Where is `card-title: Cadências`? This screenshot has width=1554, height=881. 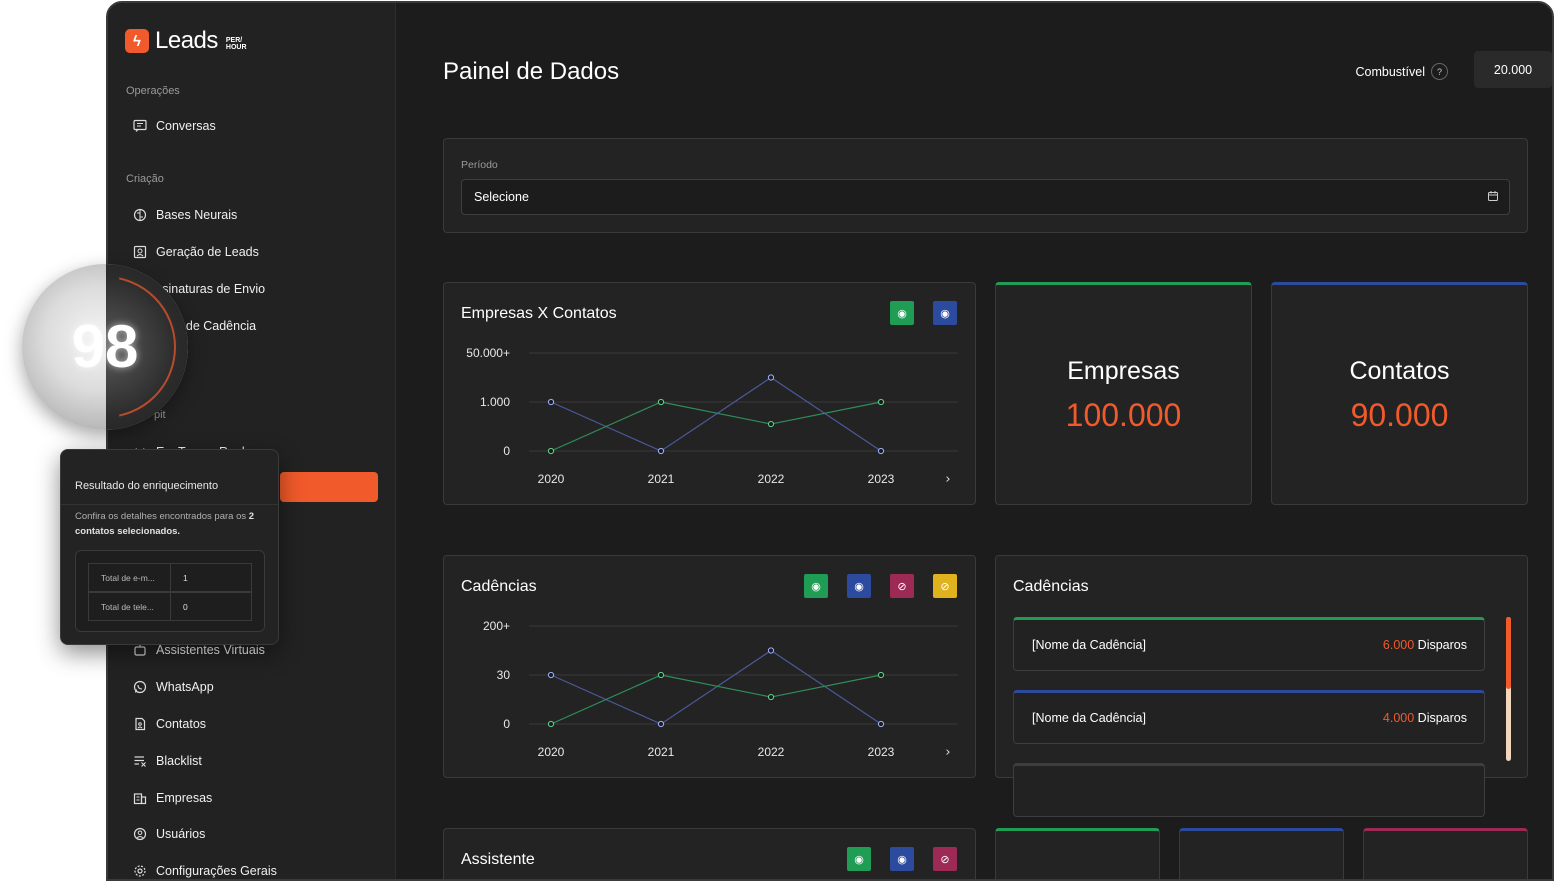
card-title: Cadências is located at coordinates (1051, 586).